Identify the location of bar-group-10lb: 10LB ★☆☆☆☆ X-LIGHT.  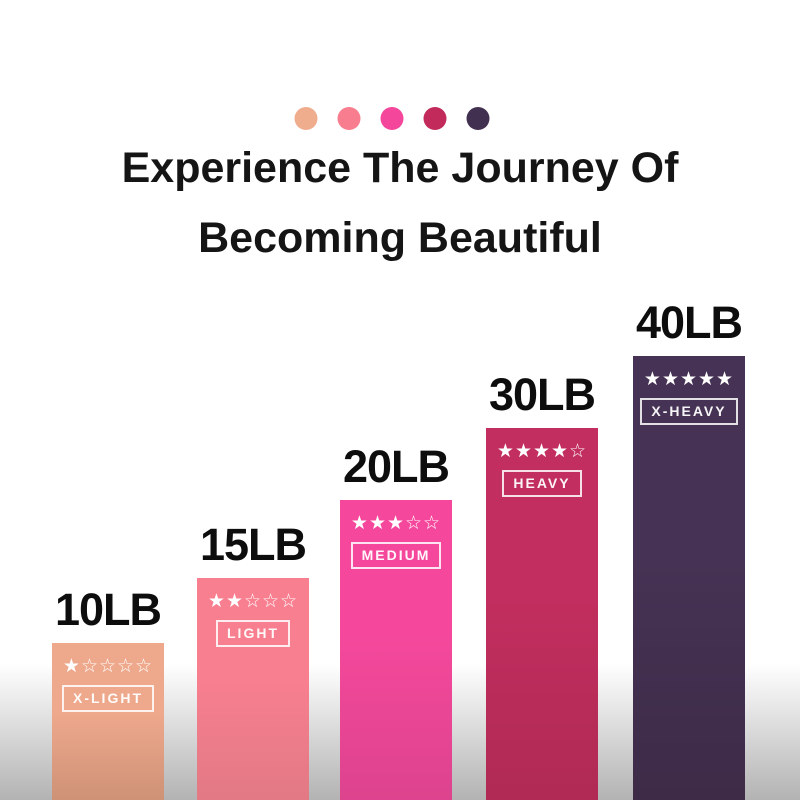
(108, 692).